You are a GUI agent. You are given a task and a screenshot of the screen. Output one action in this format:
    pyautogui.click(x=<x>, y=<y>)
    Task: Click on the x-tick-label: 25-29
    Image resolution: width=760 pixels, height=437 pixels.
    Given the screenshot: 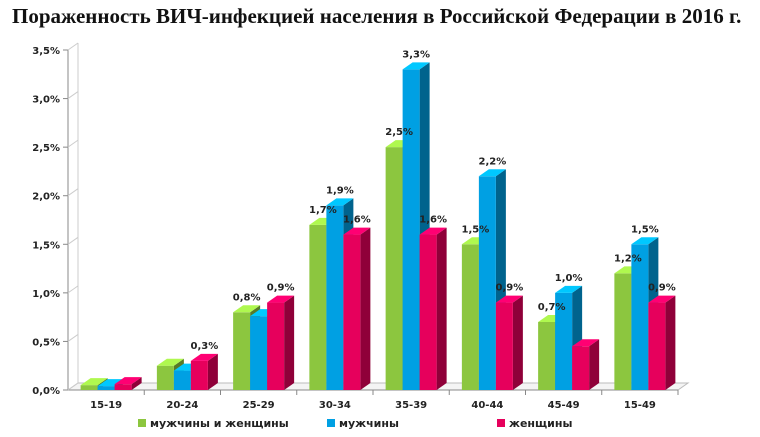 What is the action you would take?
    pyautogui.click(x=259, y=405)
    